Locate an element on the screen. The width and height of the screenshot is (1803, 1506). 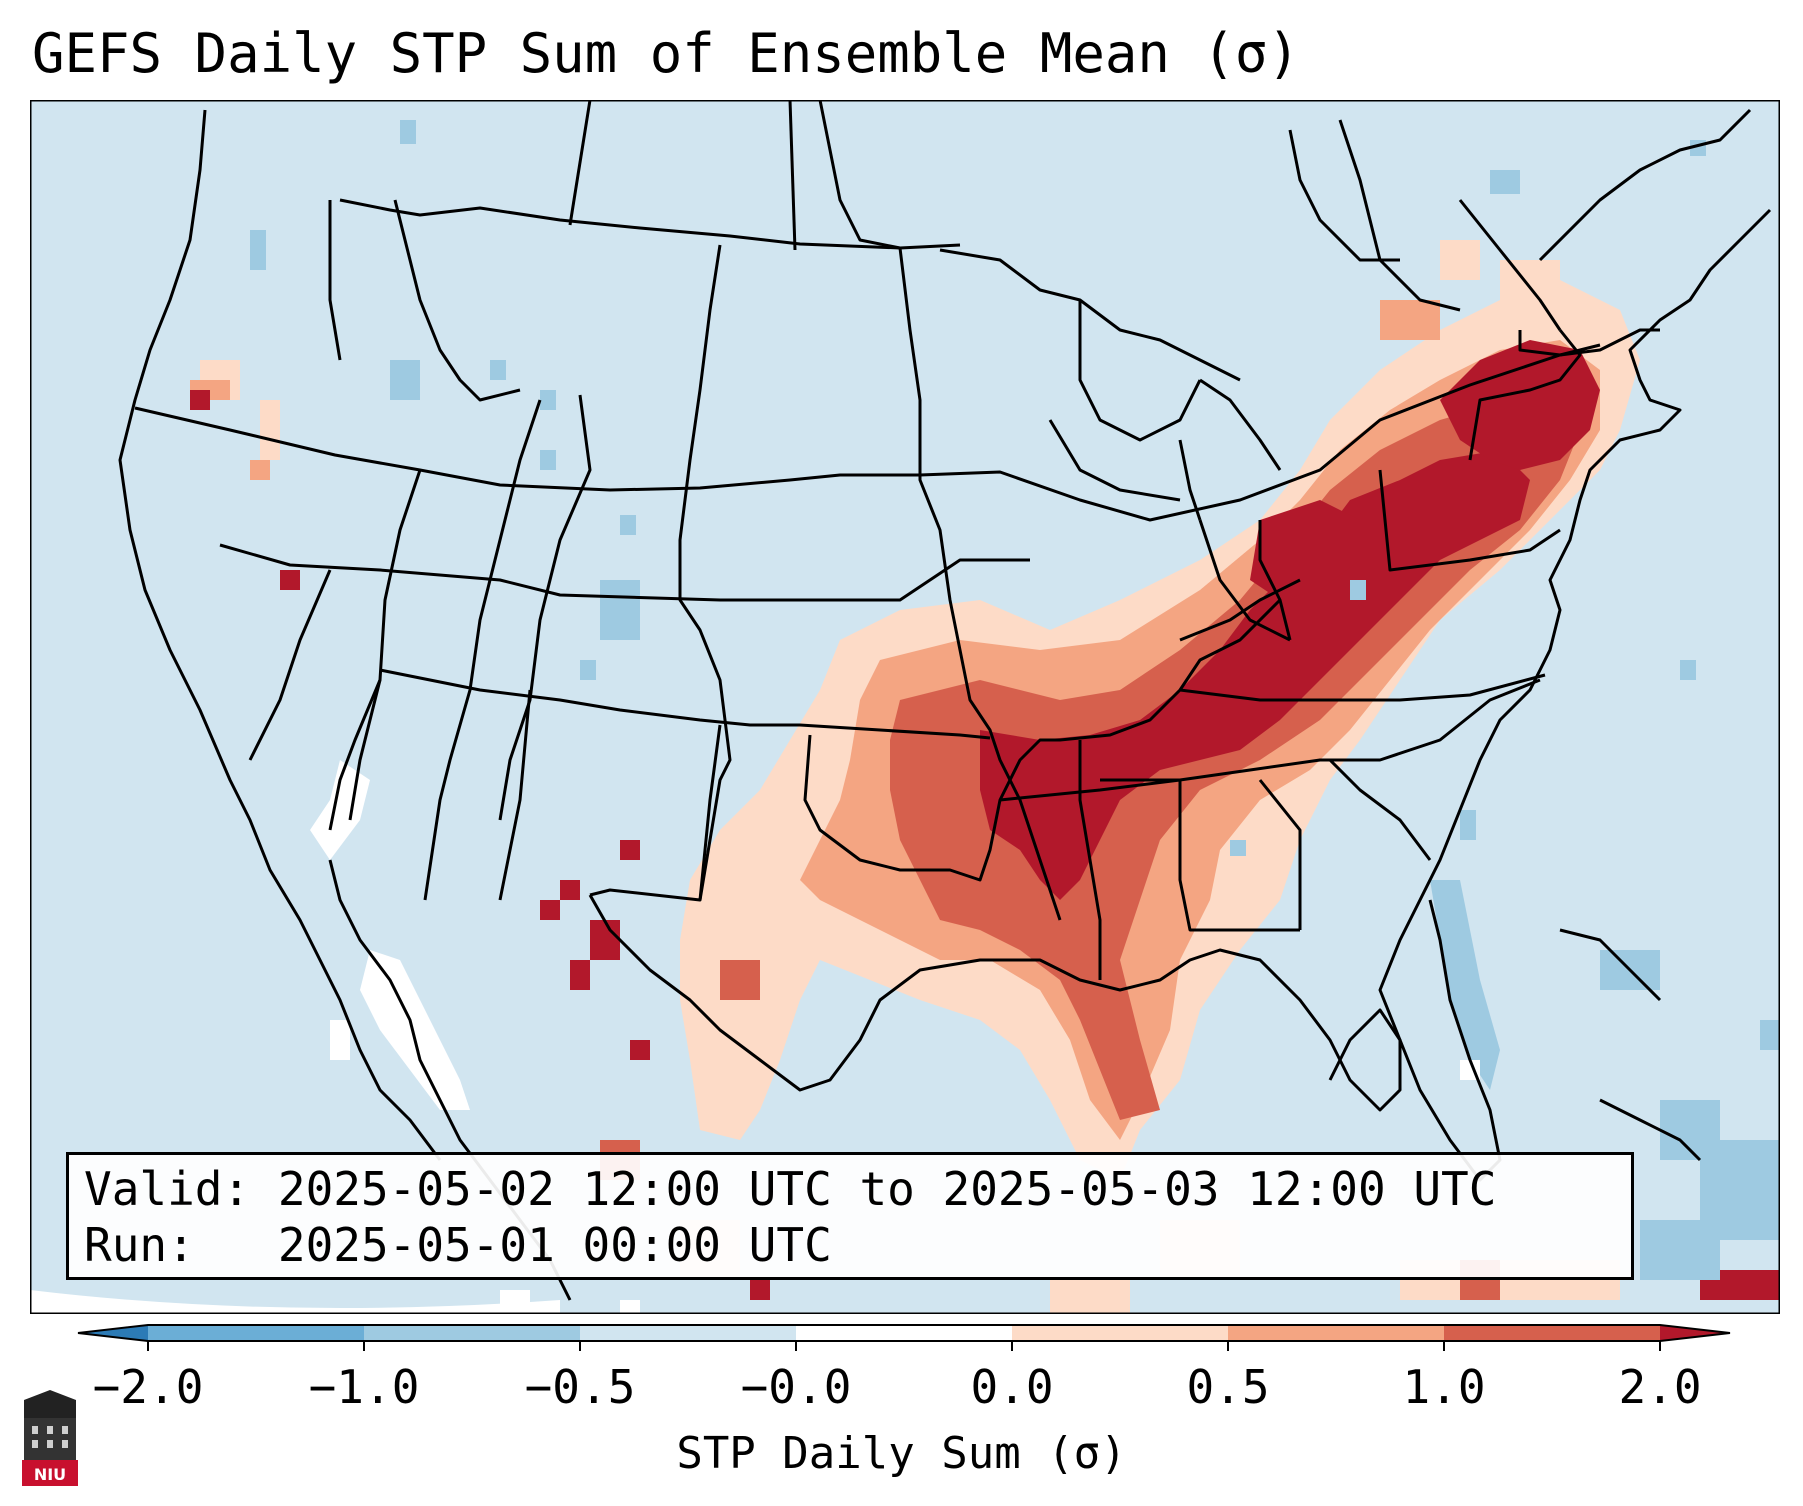
colorbar-tick-label: 0.0 is located at coordinates (1012, 1387).